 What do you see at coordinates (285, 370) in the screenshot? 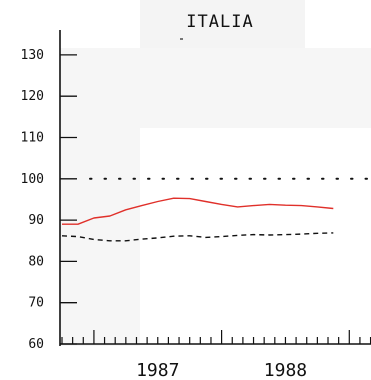
I see `x-year-label: 1988` at bounding box center [285, 370].